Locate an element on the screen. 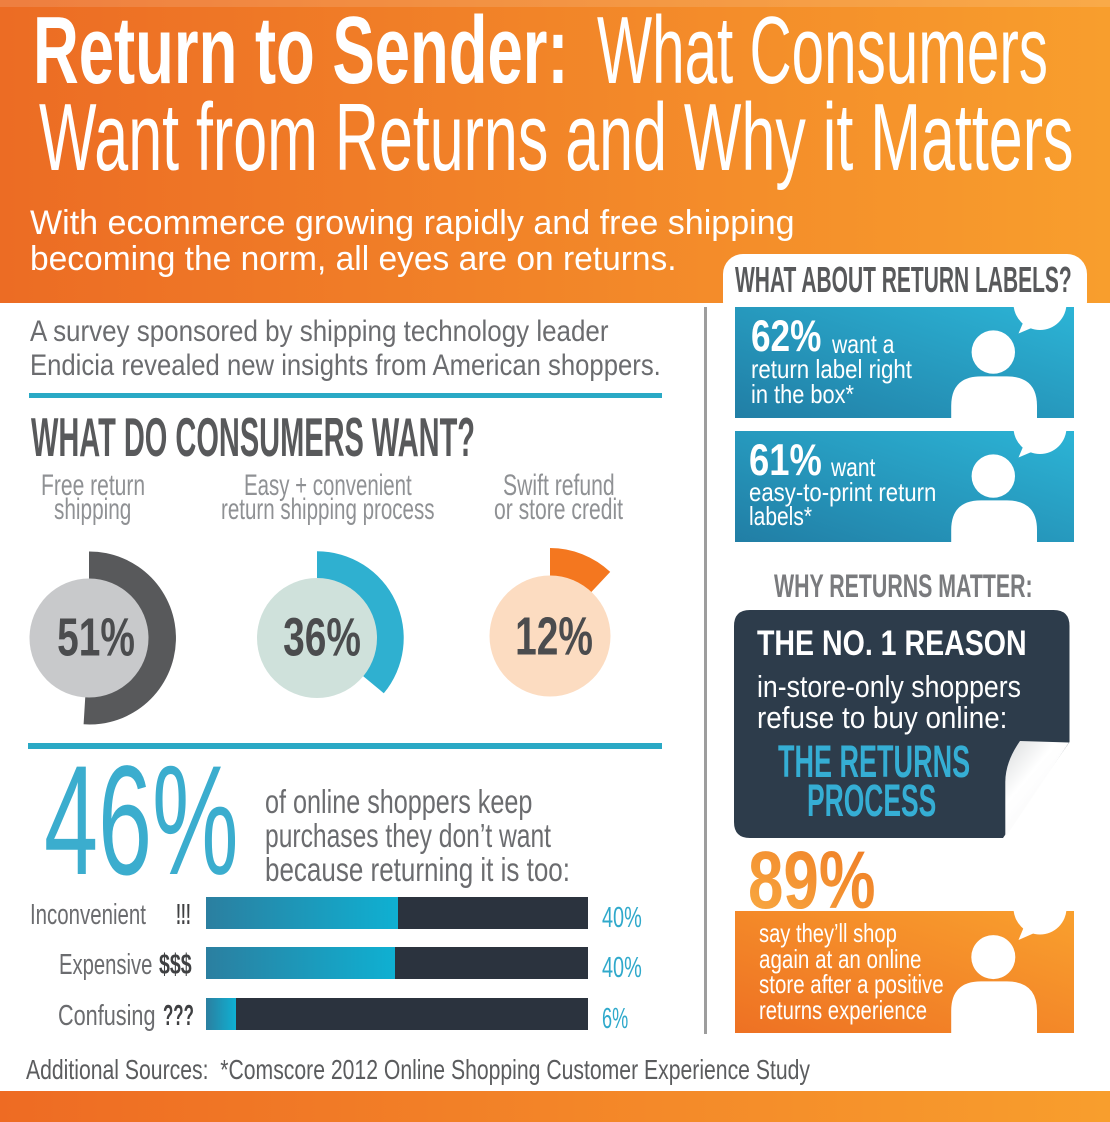 The width and height of the screenshot is (1110, 1122). svg-text: 36% is located at coordinates (322, 636).